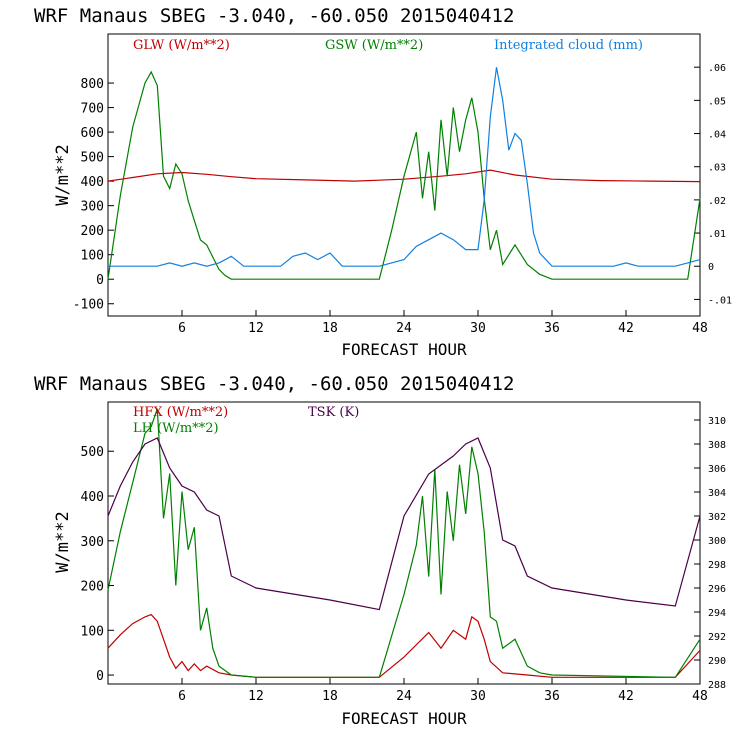 This screenshot has width=740, height=740. Describe the element at coordinates (717, 565) in the screenshot. I see `y2-tick-label: 298` at that location.